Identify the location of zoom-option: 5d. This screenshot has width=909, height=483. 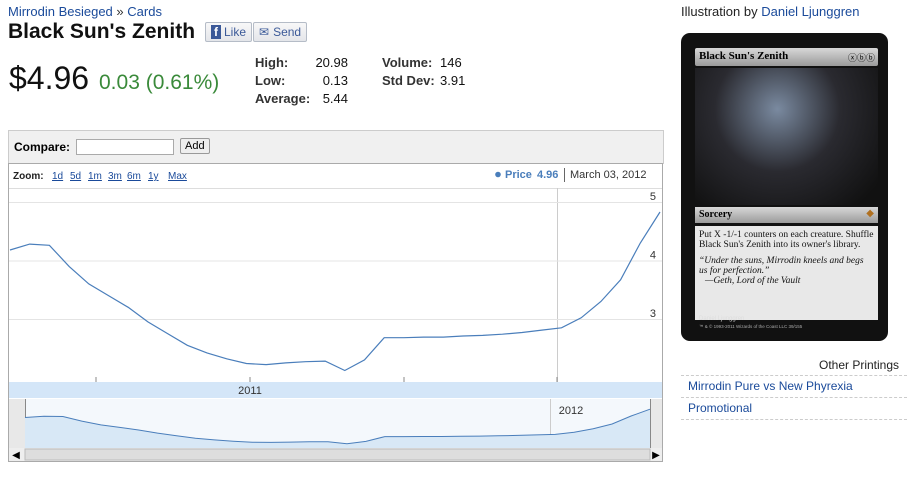
(75, 176).